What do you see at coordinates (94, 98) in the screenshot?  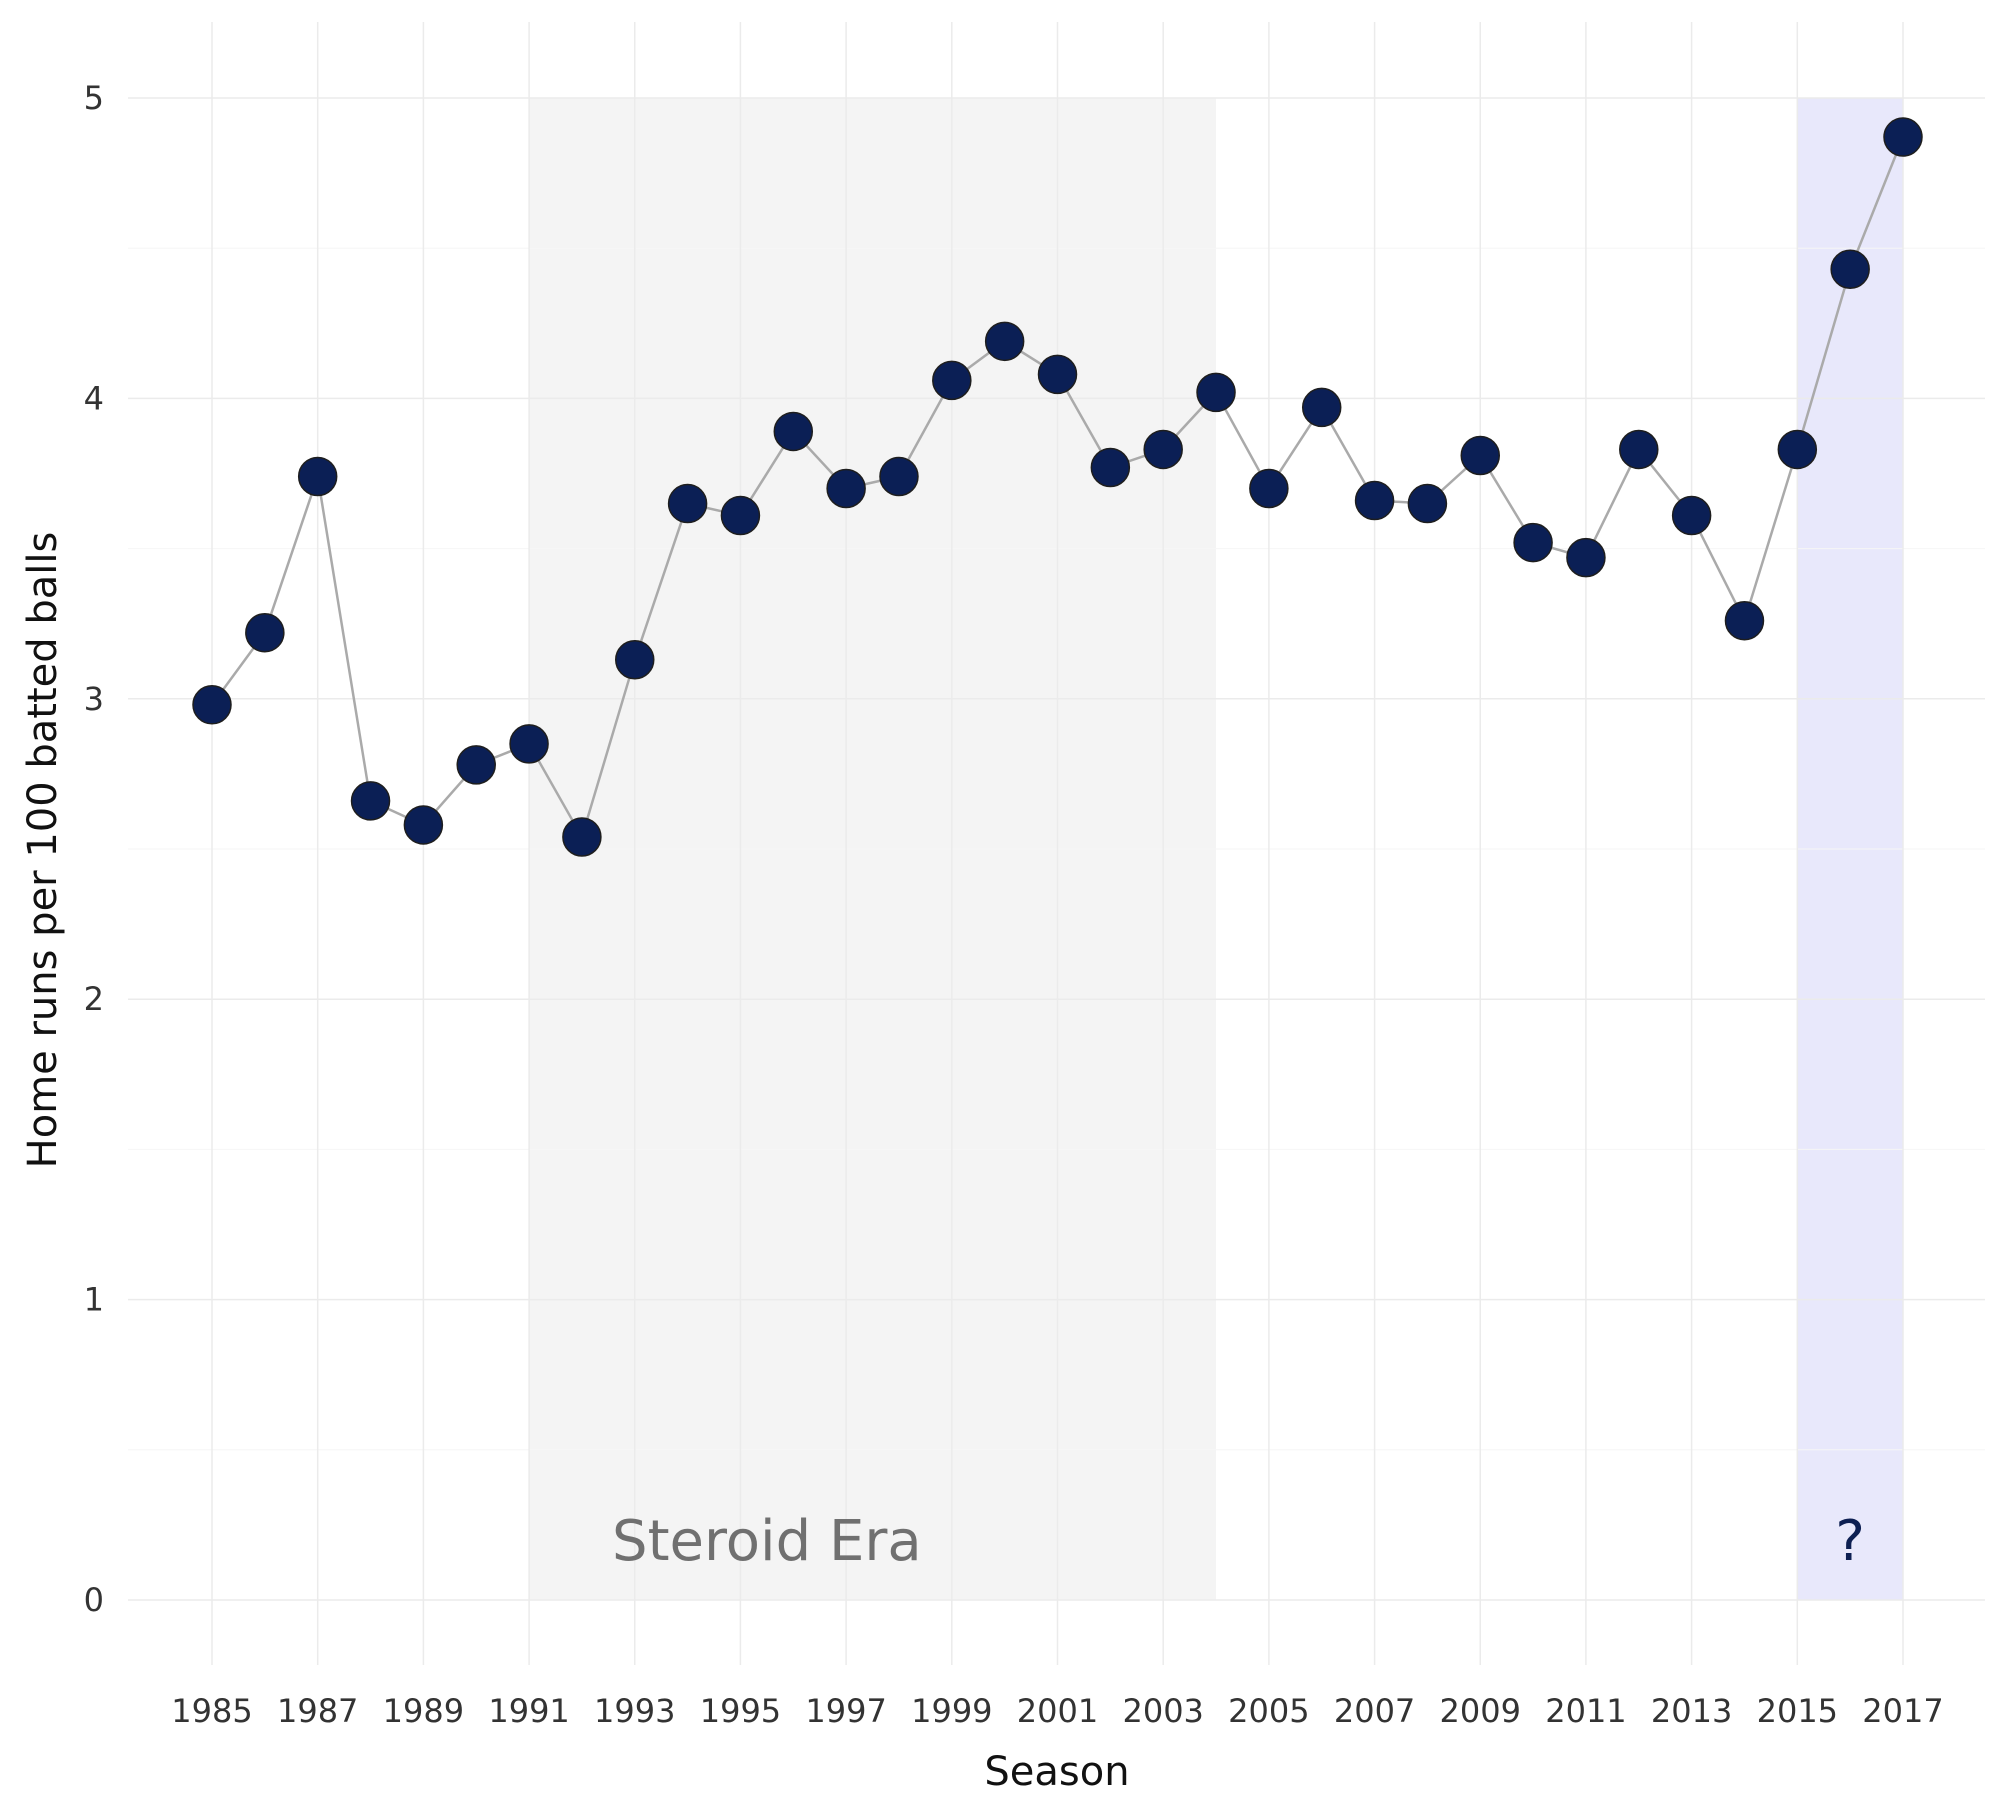 I see `y-tick-label: 5` at bounding box center [94, 98].